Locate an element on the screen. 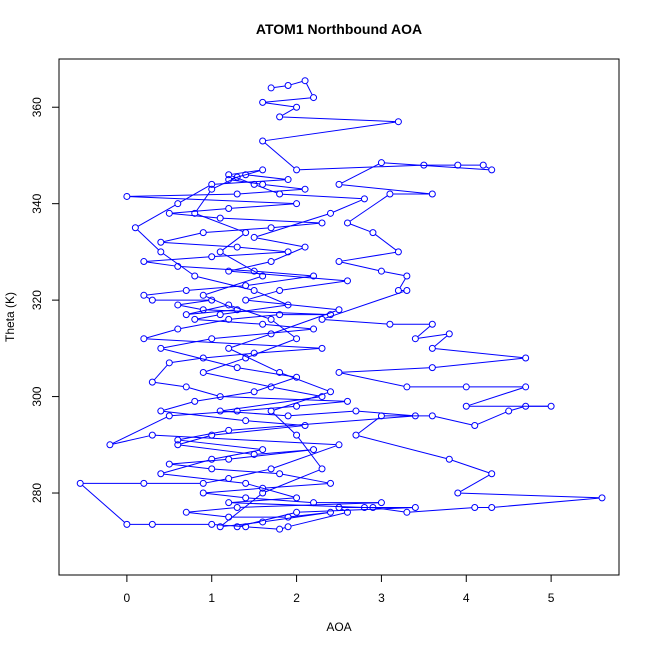 The width and height of the screenshot is (650, 650). y-axis-label: Theta (K) is located at coordinates (10, 317).